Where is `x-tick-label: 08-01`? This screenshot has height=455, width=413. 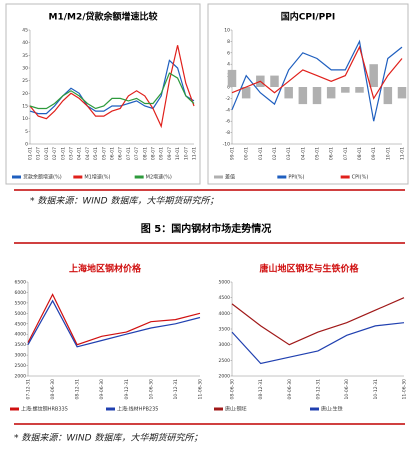 x-tick-label: 08-01 is located at coordinates (360, 153).